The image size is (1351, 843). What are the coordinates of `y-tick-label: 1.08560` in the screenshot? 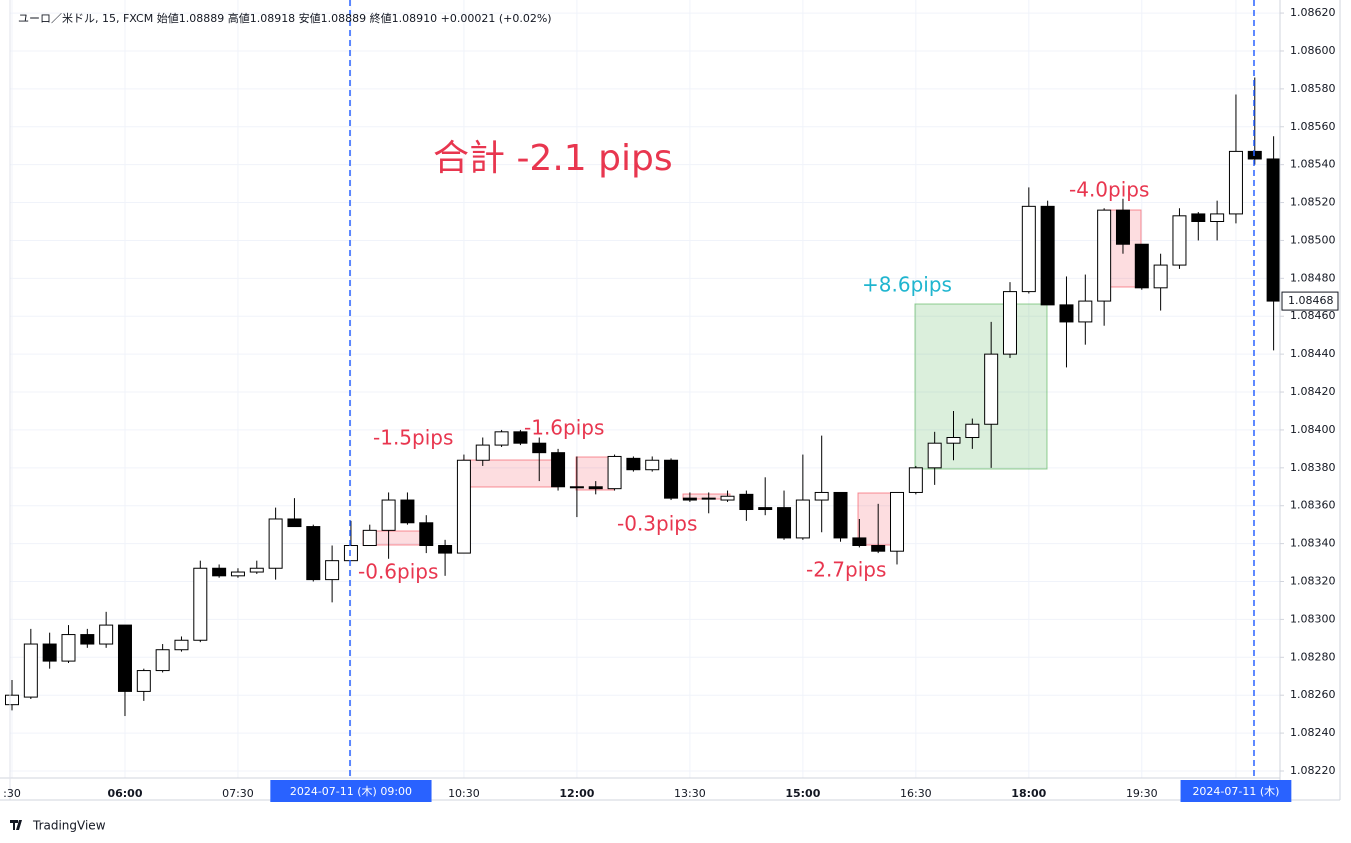 It's located at (1313, 126).